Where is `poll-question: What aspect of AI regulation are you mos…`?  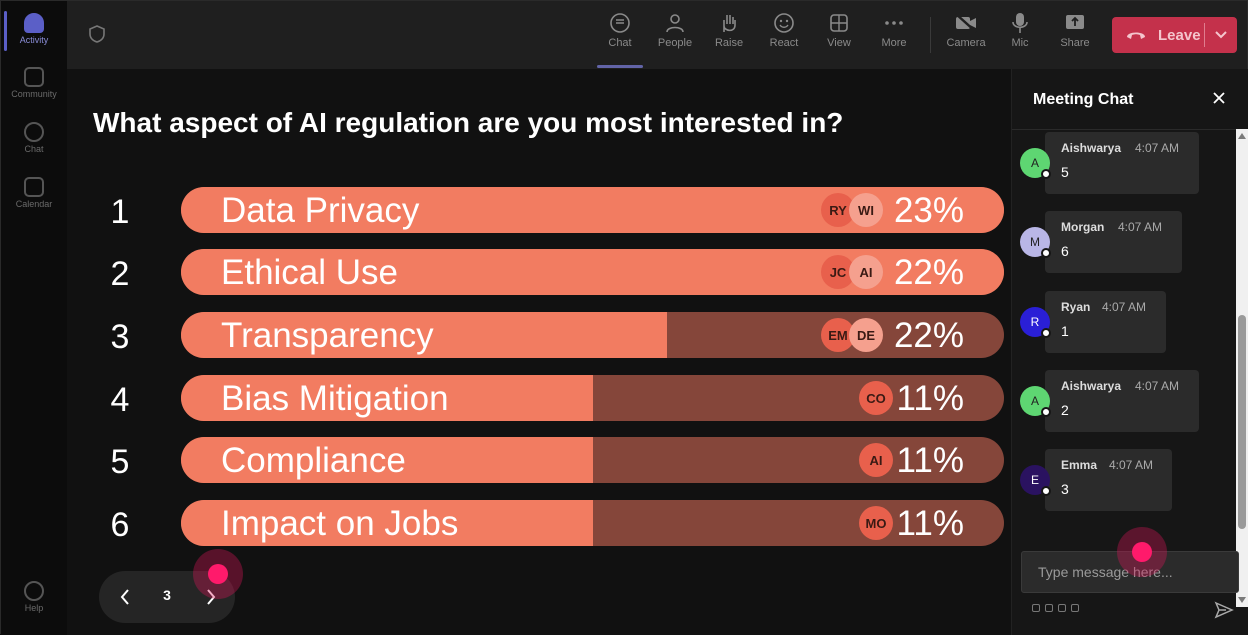
poll-question: What aspect of AI regulation are you mos… is located at coordinates (468, 122).